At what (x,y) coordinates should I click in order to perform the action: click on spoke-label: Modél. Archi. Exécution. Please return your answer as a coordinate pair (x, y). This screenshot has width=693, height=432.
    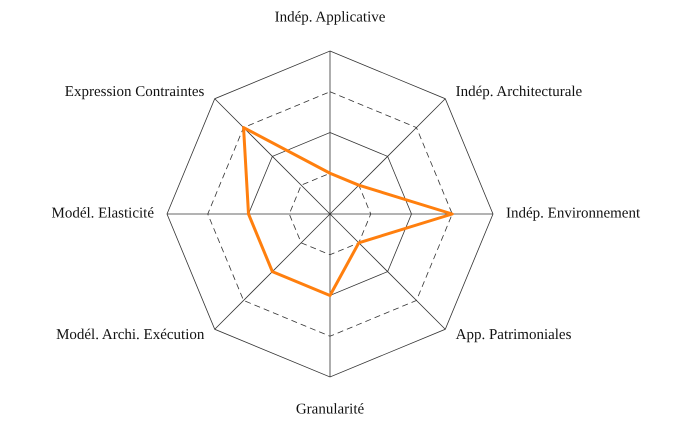
    Looking at the image, I should click on (130, 335).